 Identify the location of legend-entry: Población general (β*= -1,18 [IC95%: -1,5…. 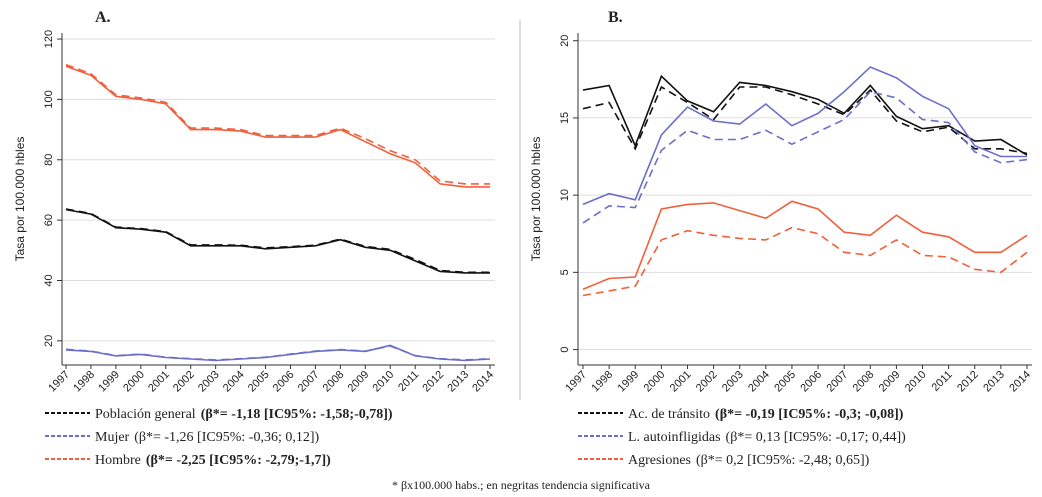
(244, 414).